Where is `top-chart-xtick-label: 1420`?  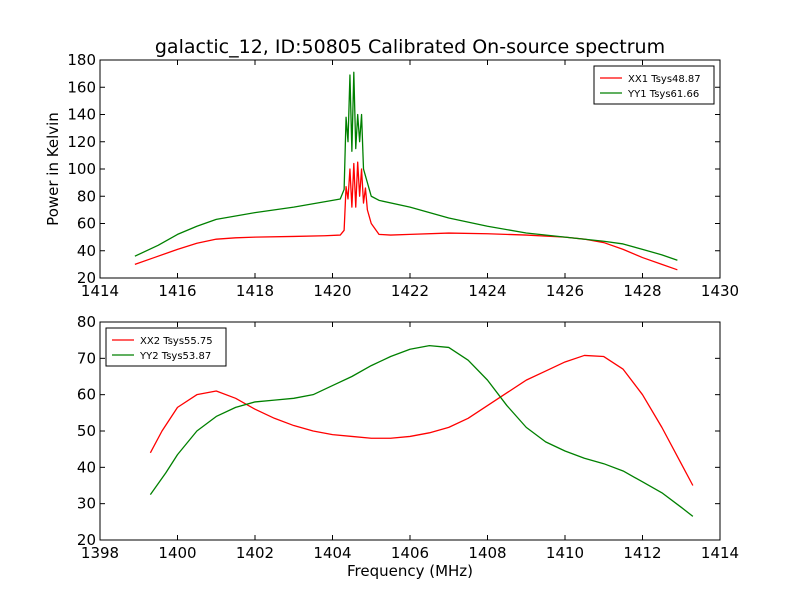 top-chart-xtick-label: 1420 is located at coordinates (332, 291).